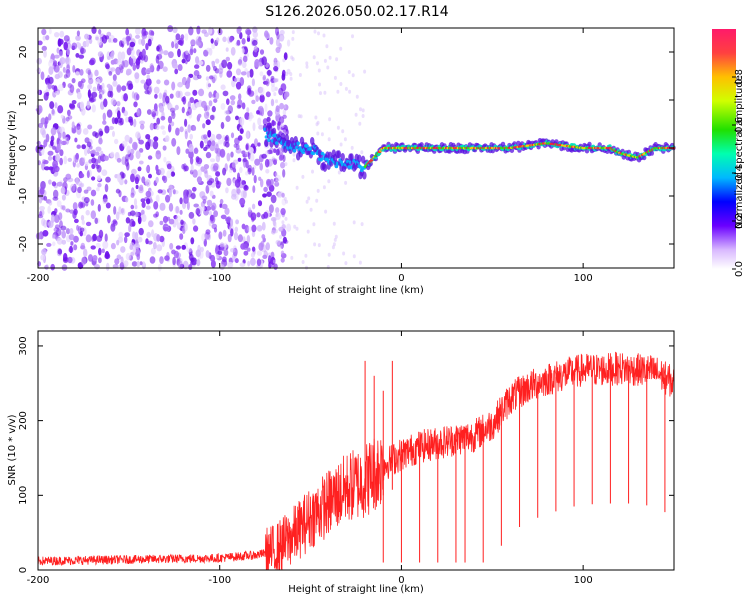 This screenshot has width=750, height=600. I want to click on y-tick-label: 0, so click(23, 570).